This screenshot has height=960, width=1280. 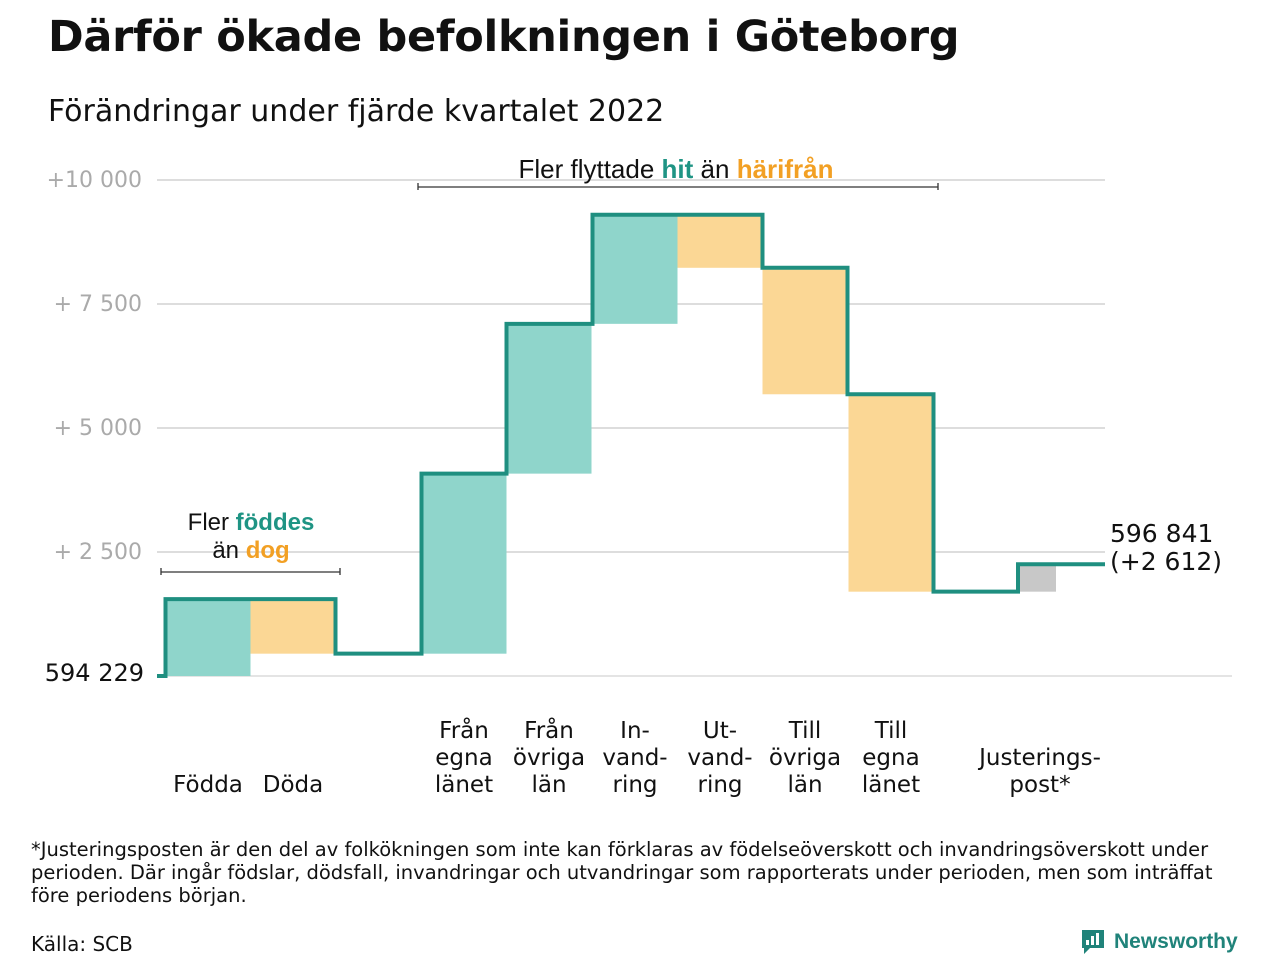 What do you see at coordinates (1166, 561) in the screenshot?
I see `end-change-label: (+2 612)` at bounding box center [1166, 561].